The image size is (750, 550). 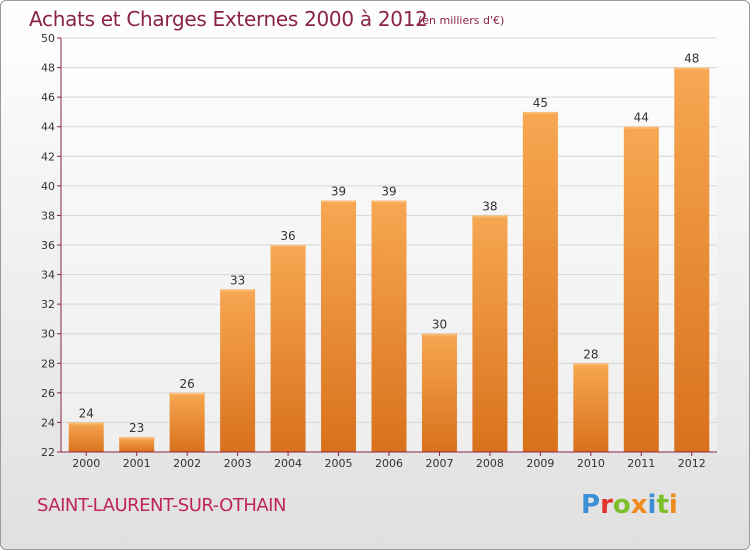 I want to click on y-tick-label: 48, so click(x=48, y=68).